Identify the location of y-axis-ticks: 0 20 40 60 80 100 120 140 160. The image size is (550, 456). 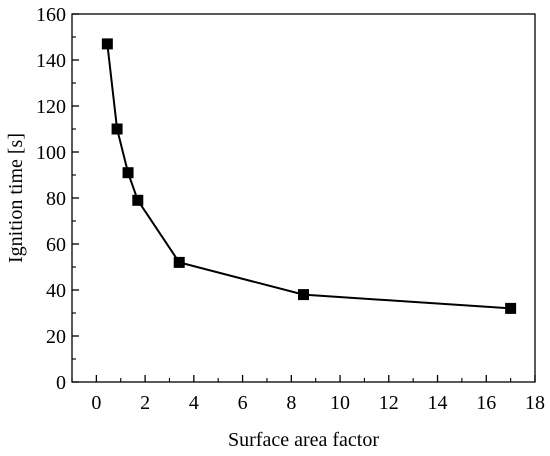
(57, 199).